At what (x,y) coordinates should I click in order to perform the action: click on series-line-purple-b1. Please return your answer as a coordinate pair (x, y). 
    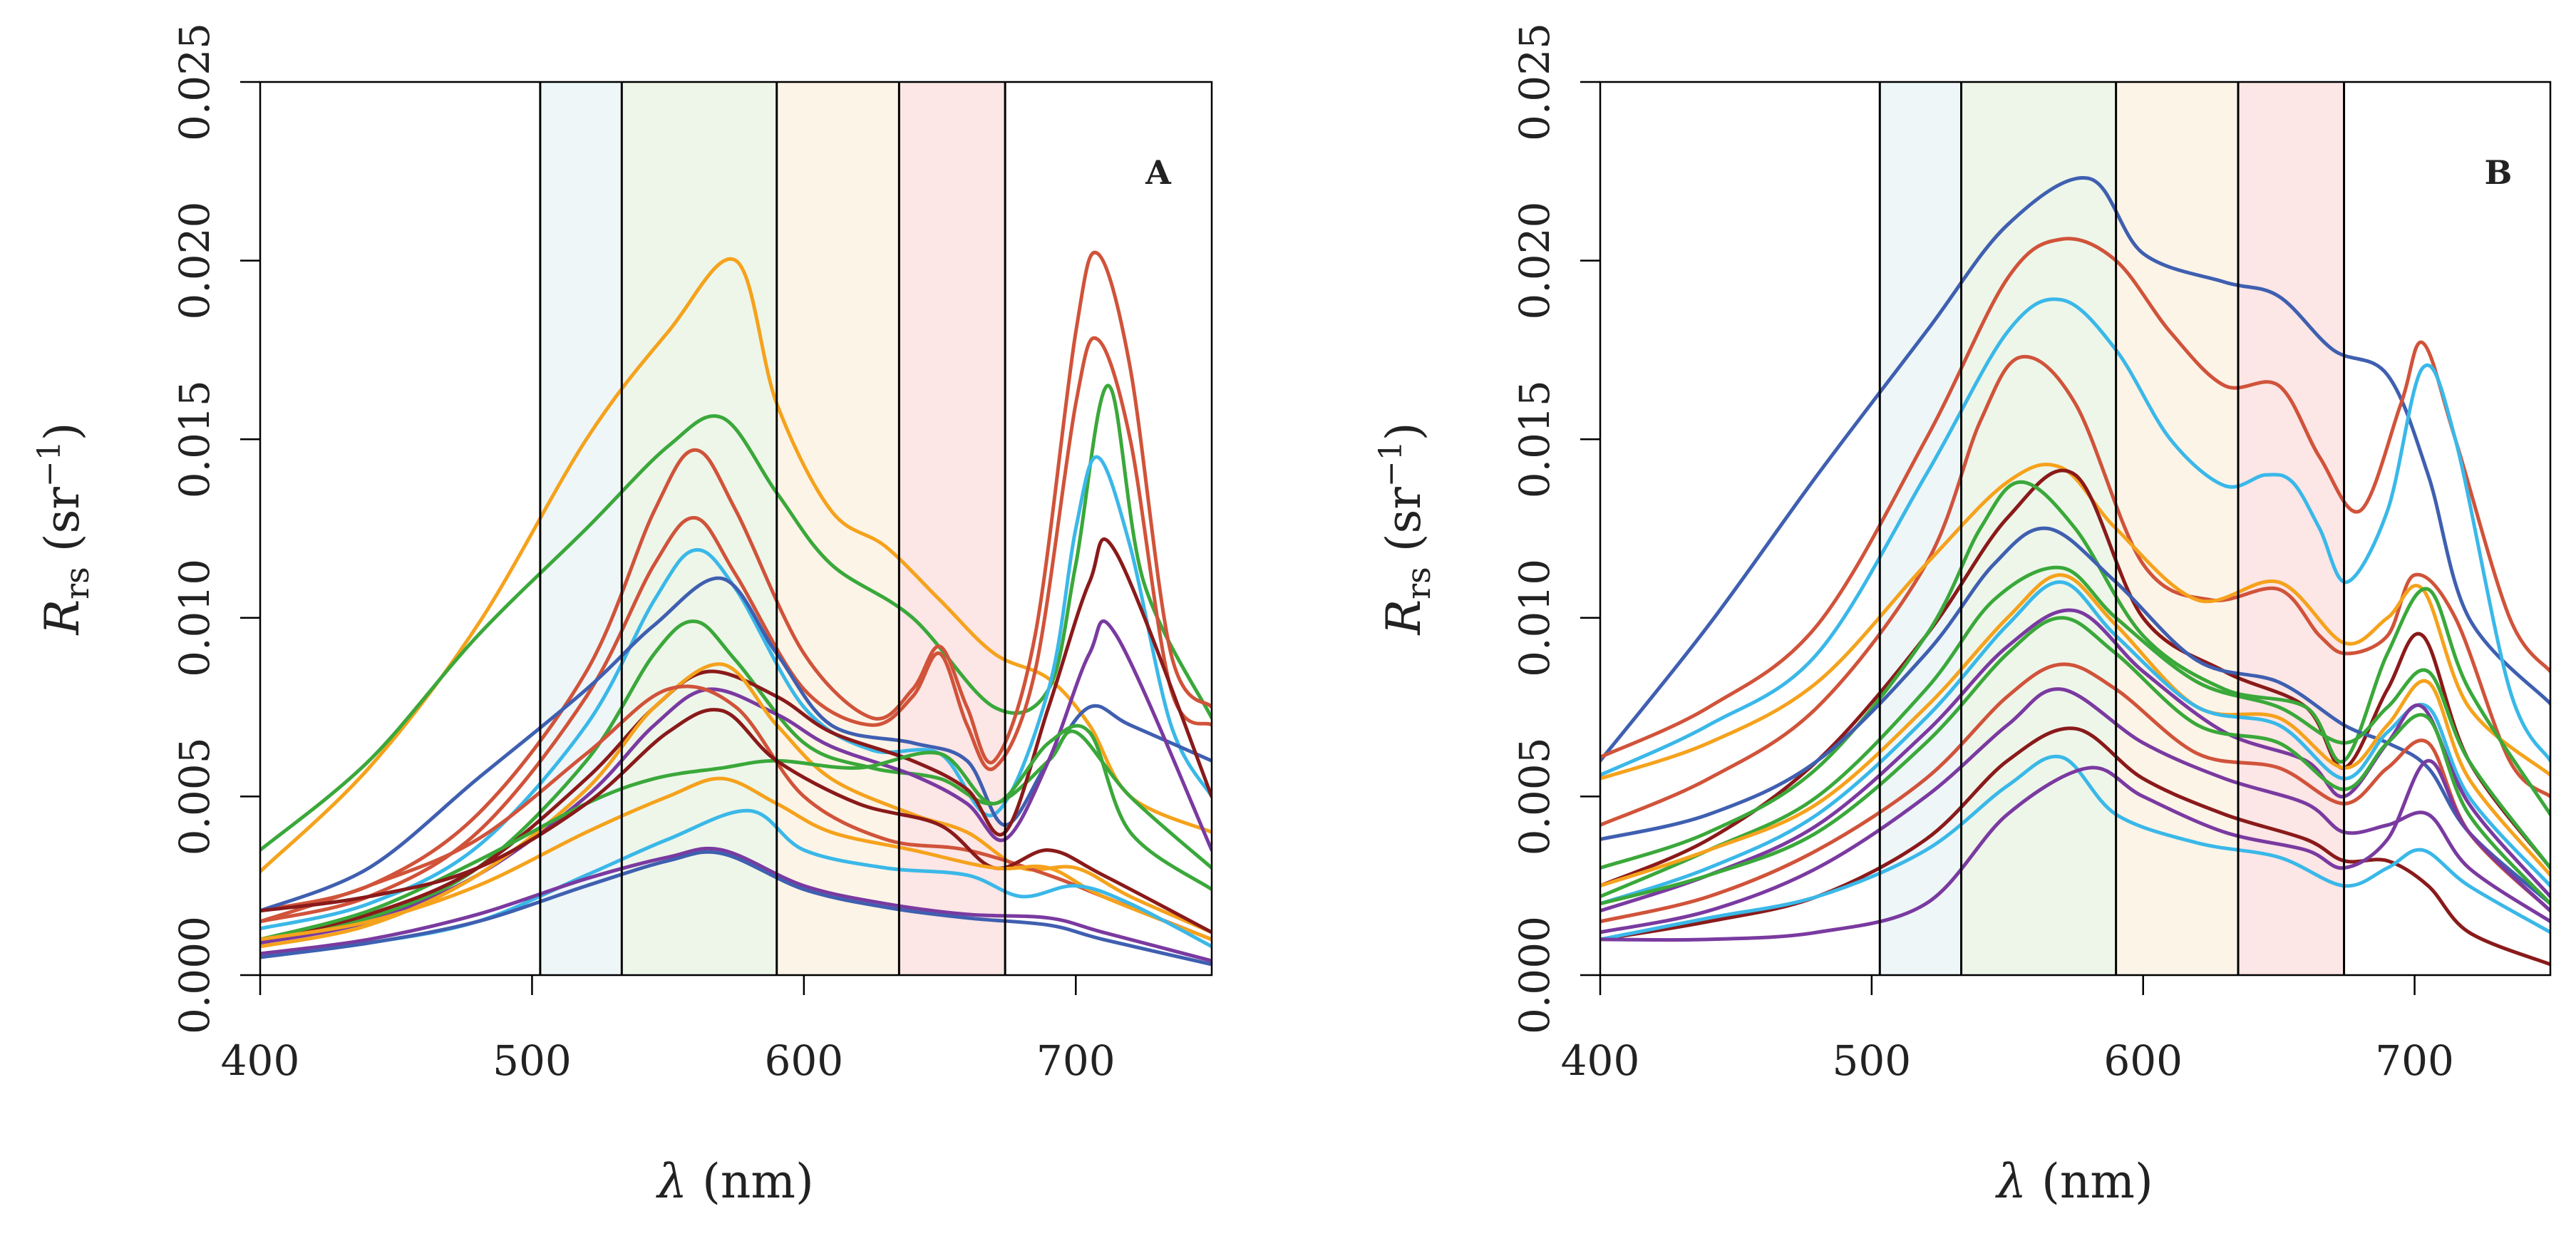
    Looking at the image, I should click on (2075, 761).